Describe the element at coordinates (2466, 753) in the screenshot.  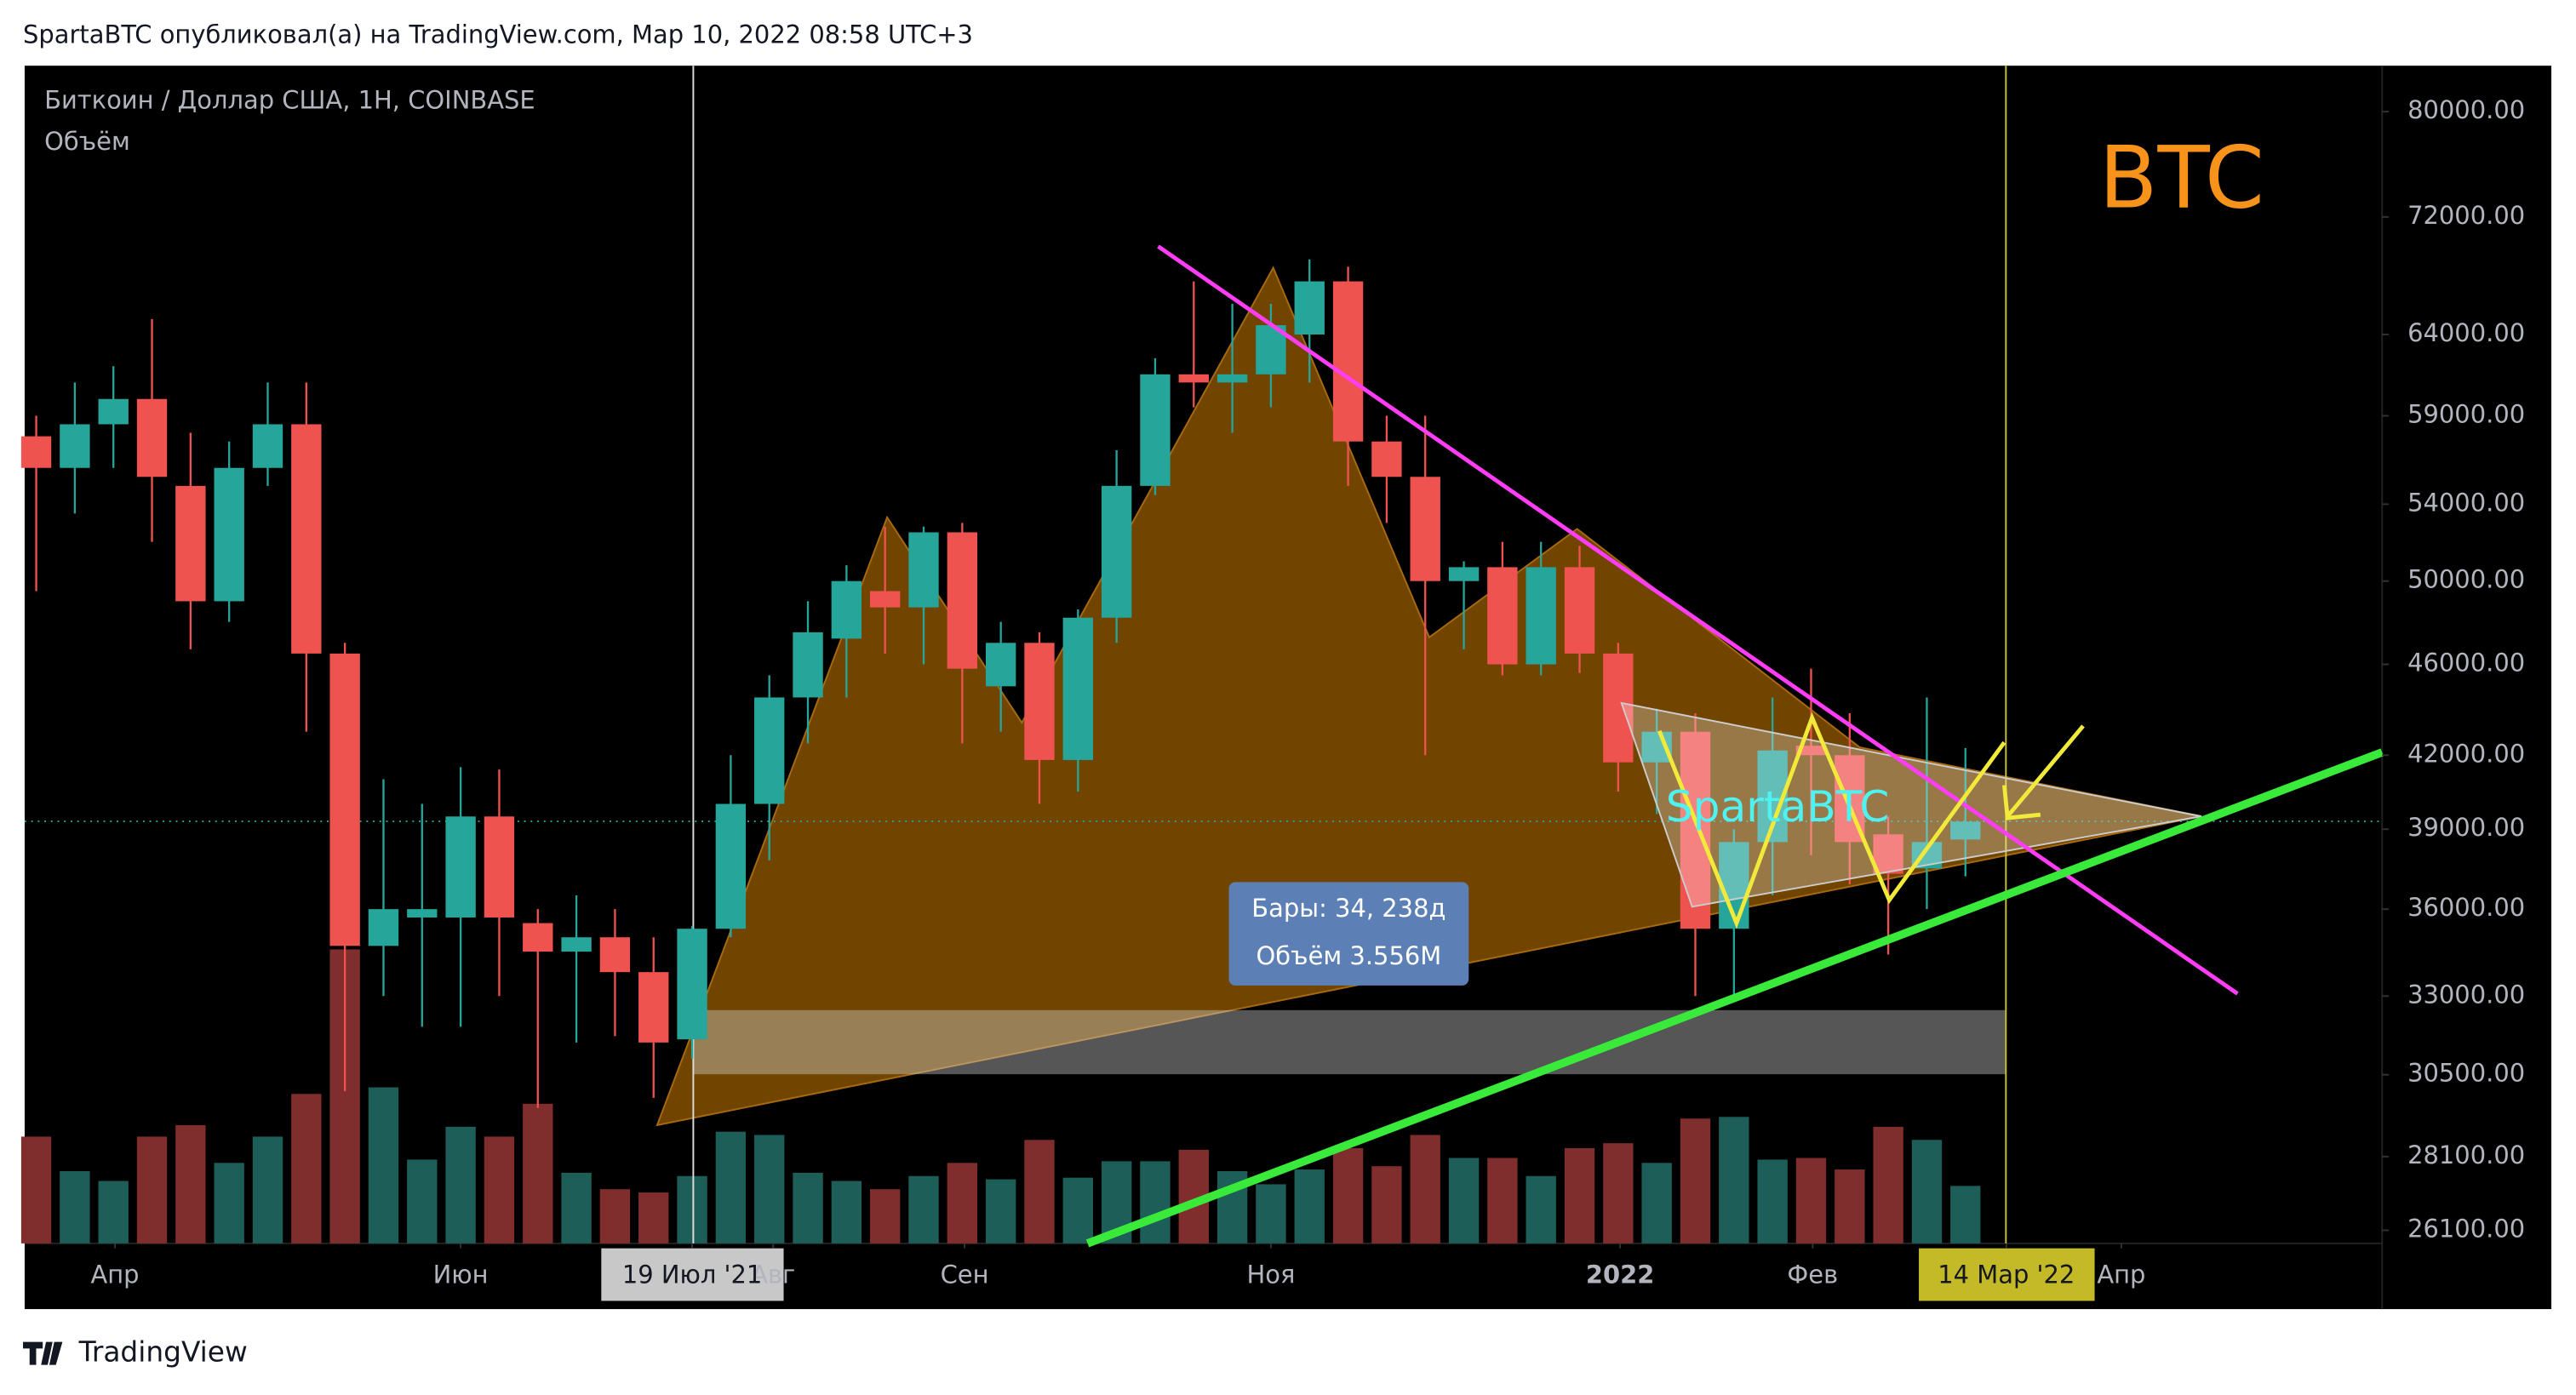
I see `y-tick-label: 42000.00` at that location.